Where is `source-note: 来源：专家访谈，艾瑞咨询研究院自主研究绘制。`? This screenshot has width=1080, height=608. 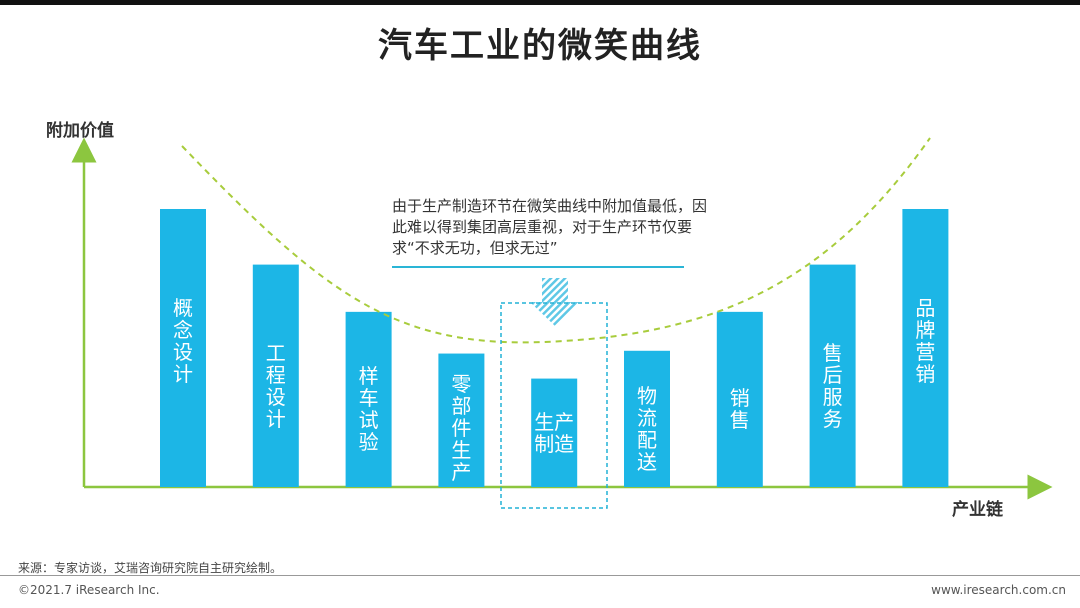 source-note: 来源：专家访谈，艾瑞咨询研究院自主研究绘制。 is located at coordinates (150, 568).